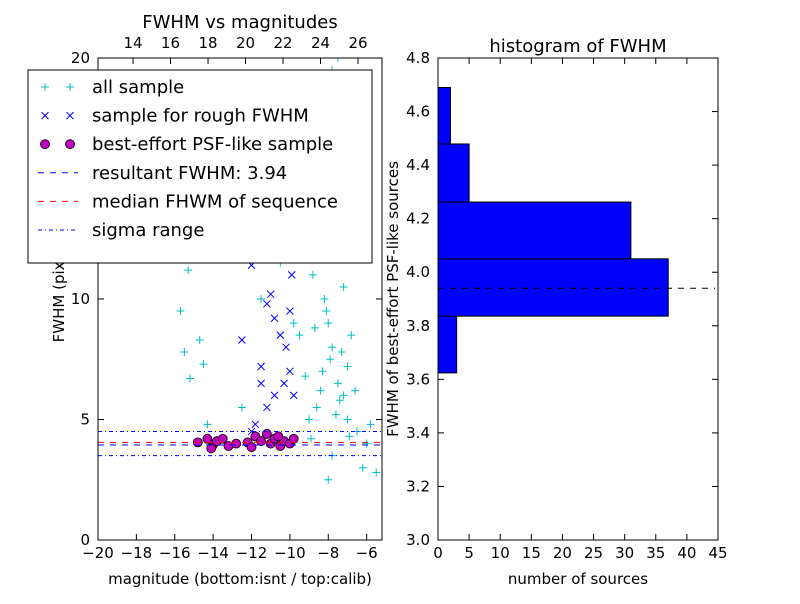 The width and height of the screenshot is (800, 604). Describe the element at coordinates (367, 553) in the screenshot. I see `x-tick-label: −6` at that location.